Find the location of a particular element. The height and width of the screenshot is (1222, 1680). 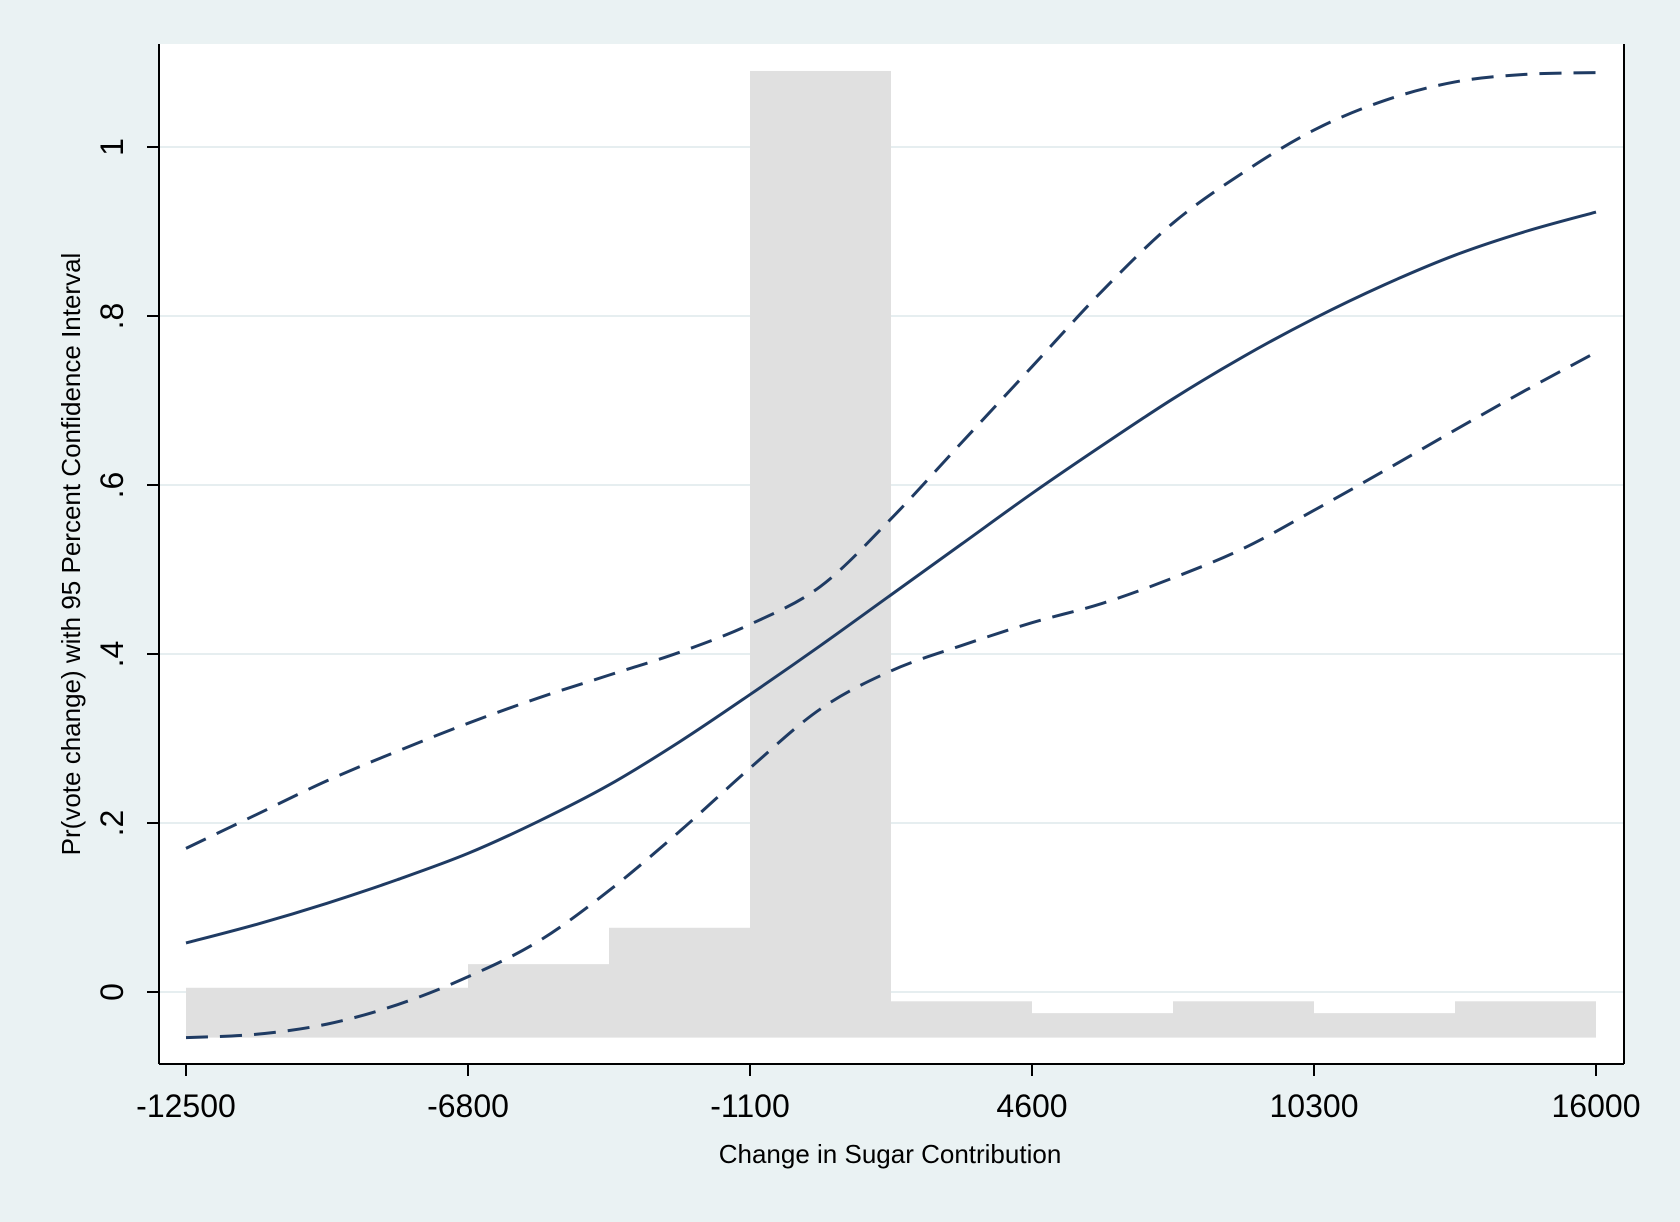

y-tick-label-3: .6 is located at coordinates (112, 485).